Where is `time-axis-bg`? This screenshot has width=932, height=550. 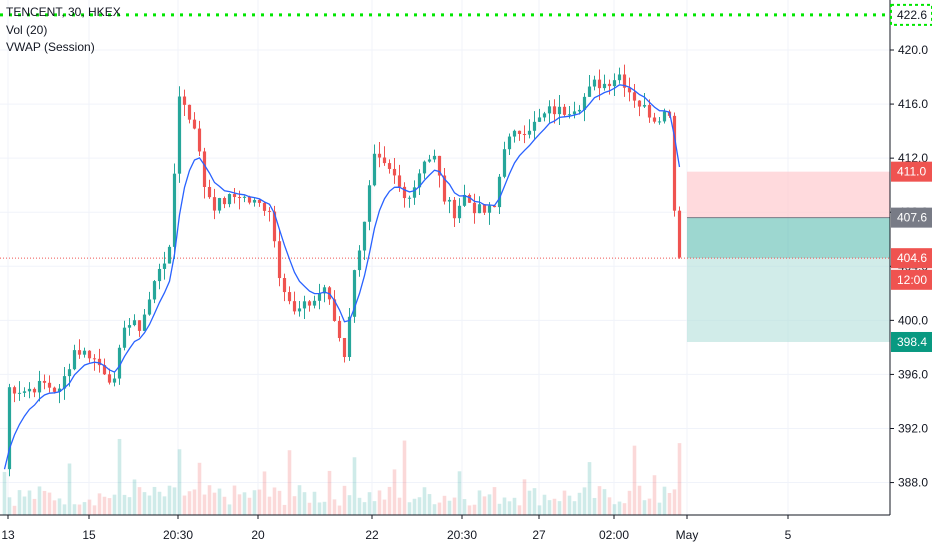
time-axis-bg is located at coordinates (466, 532).